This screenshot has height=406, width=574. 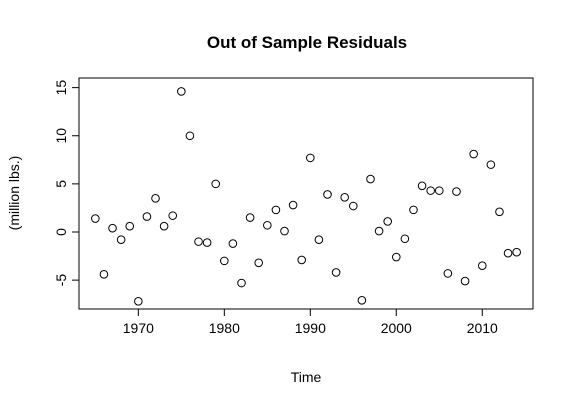 I want to click on y-tick-label: -5, so click(x=61, y=280).